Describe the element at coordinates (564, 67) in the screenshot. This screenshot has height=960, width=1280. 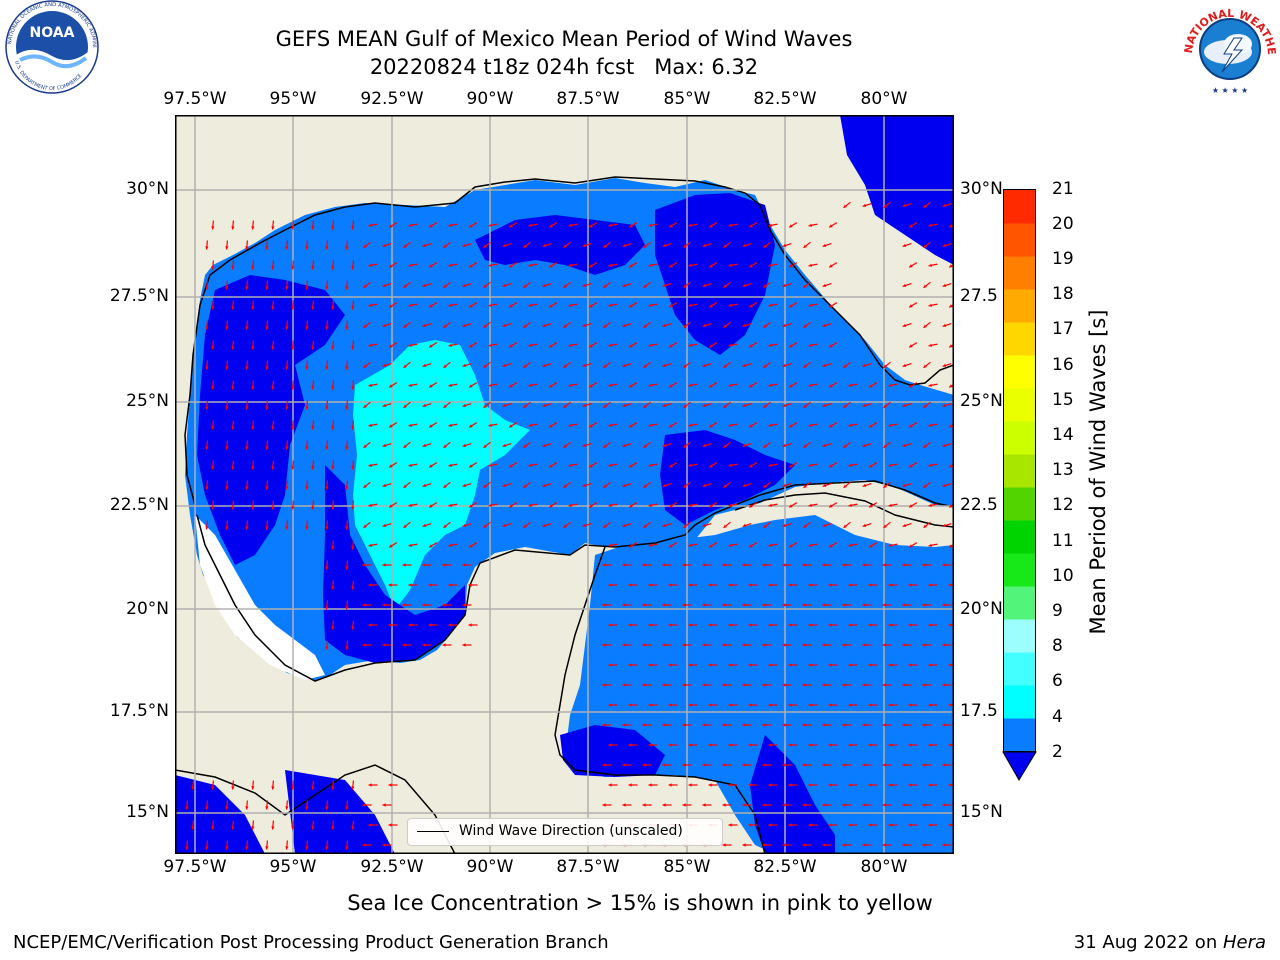
I see `chart-subtitle: 20220824 t18z 024h fcst Max: 6.32` at that location.